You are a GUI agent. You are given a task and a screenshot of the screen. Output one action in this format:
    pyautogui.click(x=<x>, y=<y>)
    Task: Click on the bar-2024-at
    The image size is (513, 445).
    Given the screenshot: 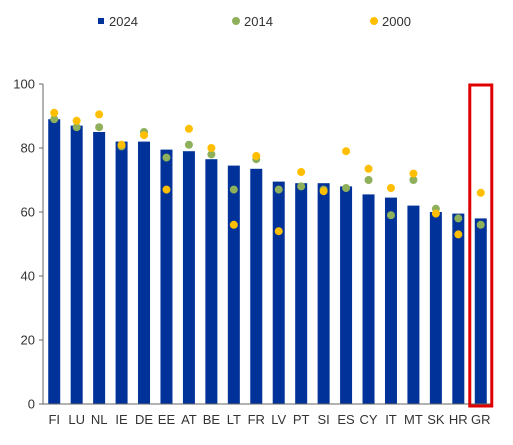 What is the action you would take?
    pyautogui.click(x=188, y=277)
    